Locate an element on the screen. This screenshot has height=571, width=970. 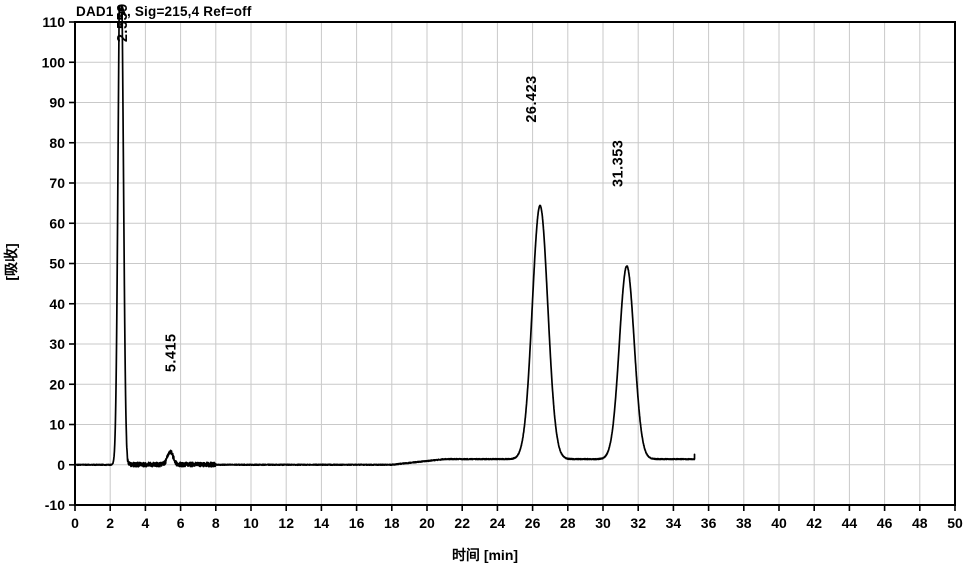
x-tick-label: 10 is located at coordinates (251, 523).